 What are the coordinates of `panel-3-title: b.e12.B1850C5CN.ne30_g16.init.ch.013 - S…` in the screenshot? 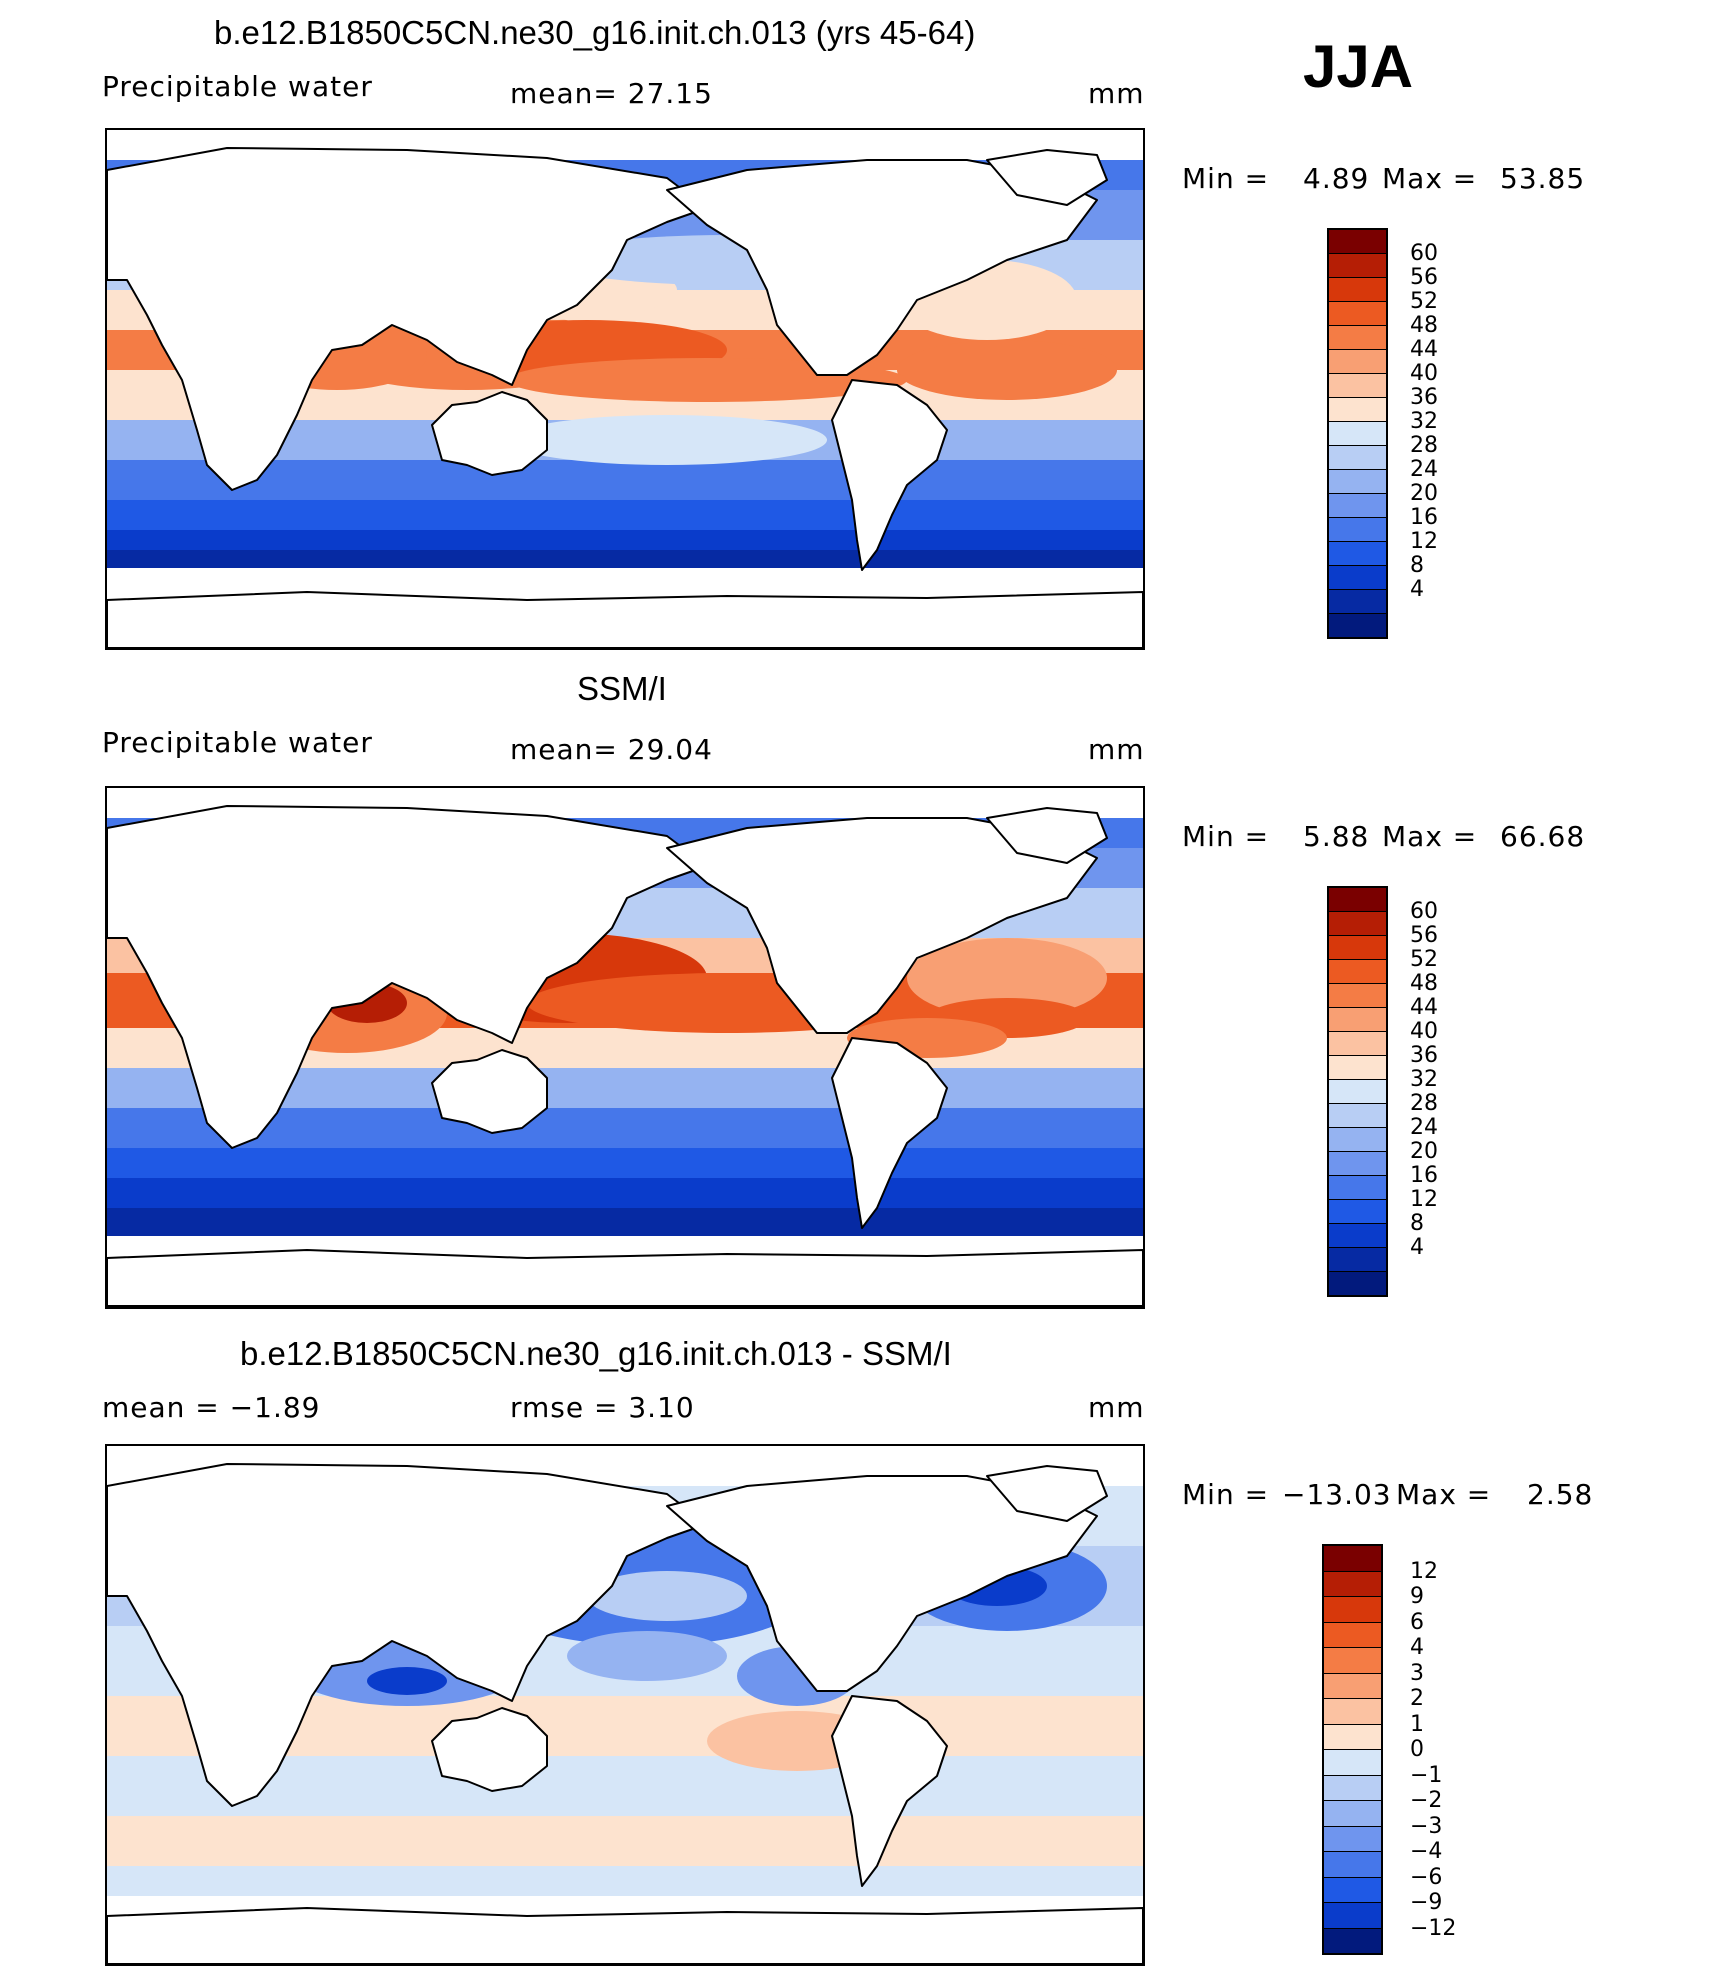 It's located at (596, 1353).